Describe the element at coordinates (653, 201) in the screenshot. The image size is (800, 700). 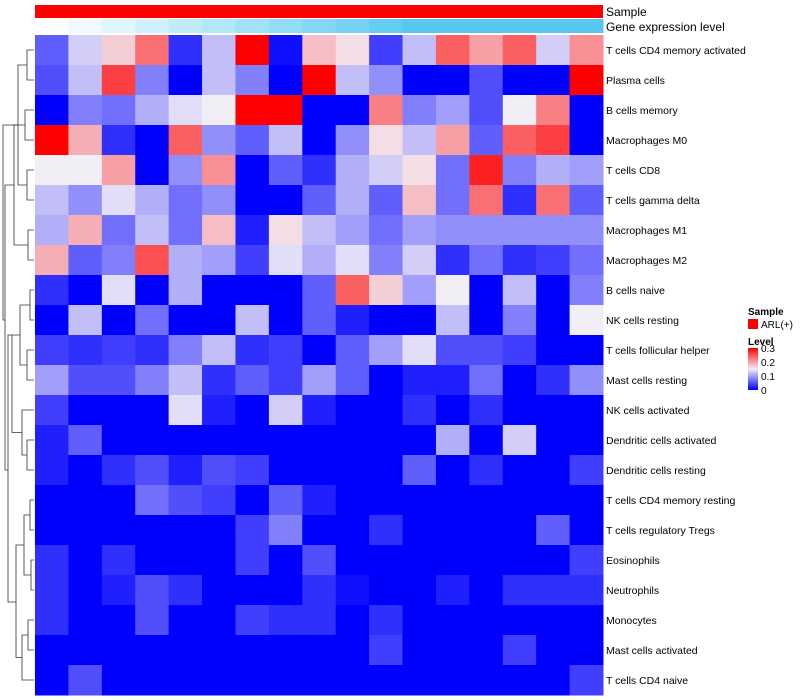
I see `row-label: T cells gamma delta` at that location.